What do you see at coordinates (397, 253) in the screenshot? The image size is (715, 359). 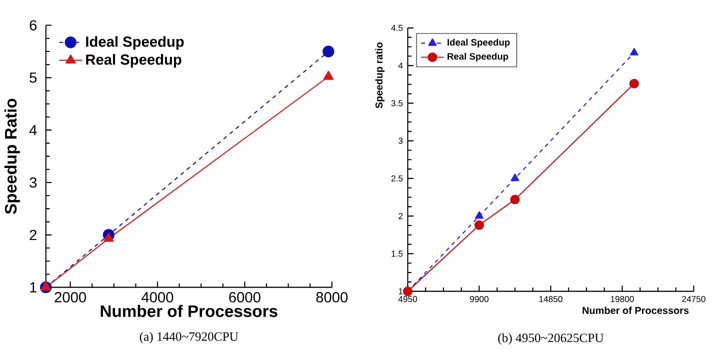 I see `y-tick-label: 1.5` at bounding box center [397, 253].